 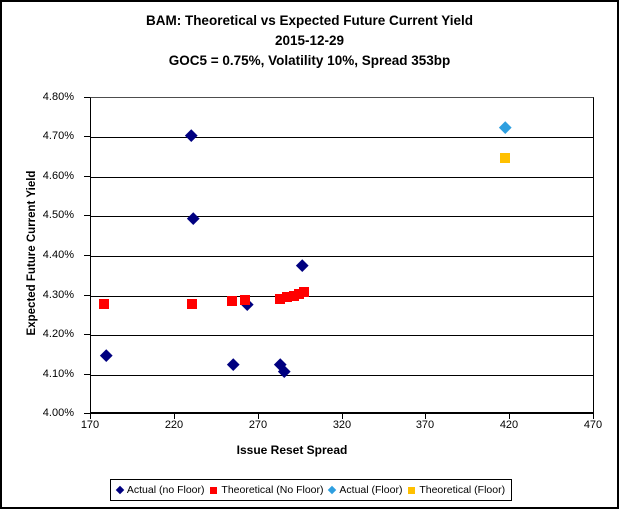 I want to click on y-tick-label: 4.30%, so click(x=58, y=295).